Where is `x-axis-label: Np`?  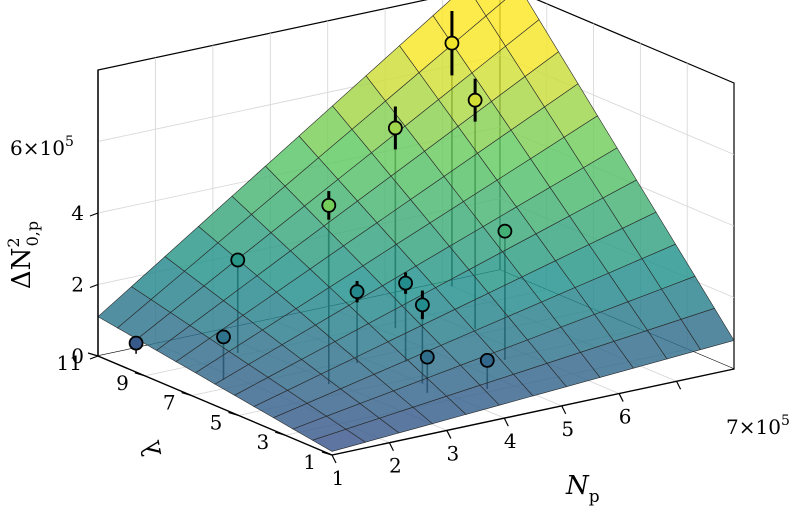
x-axis-label: Np is located at coordinates (582, 489).